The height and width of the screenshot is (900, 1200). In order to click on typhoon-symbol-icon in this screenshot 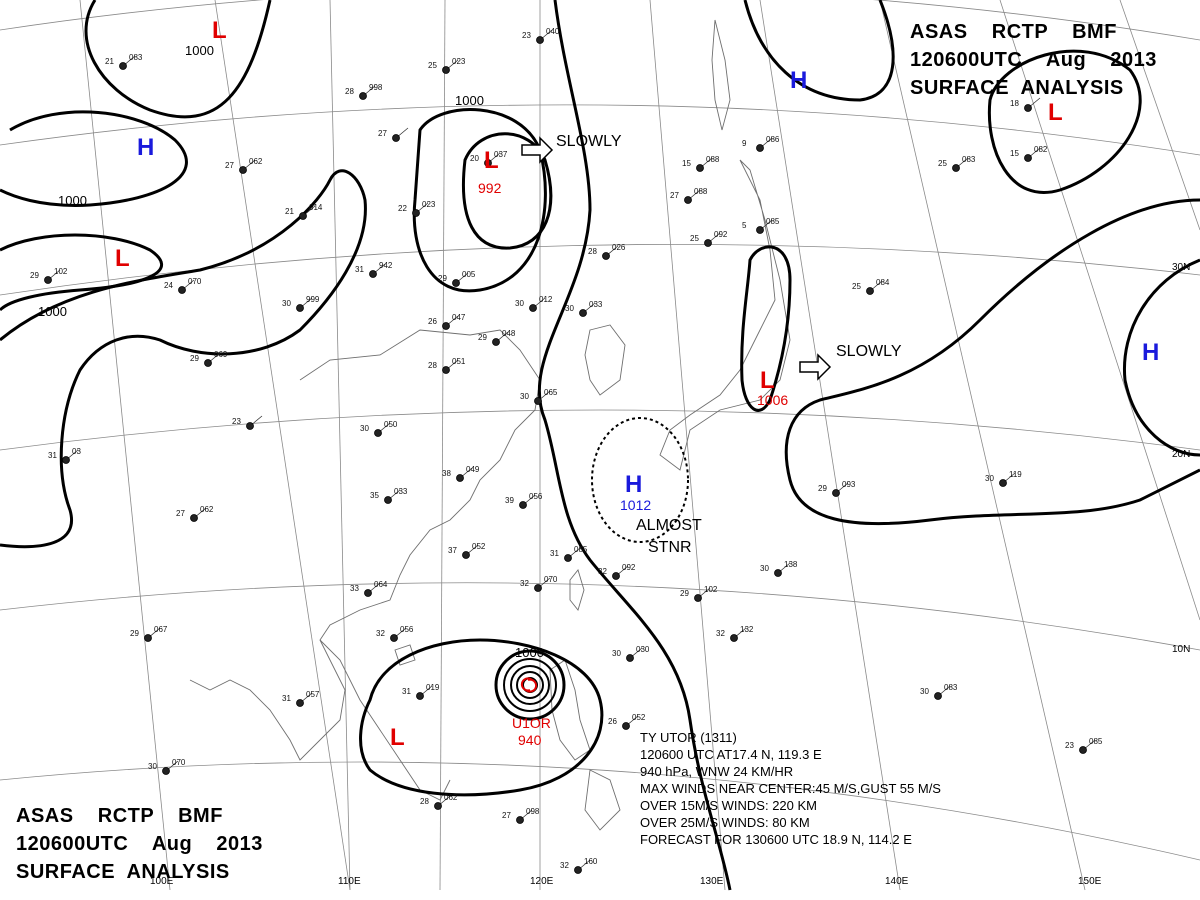, I will do `click(529, 685)`.